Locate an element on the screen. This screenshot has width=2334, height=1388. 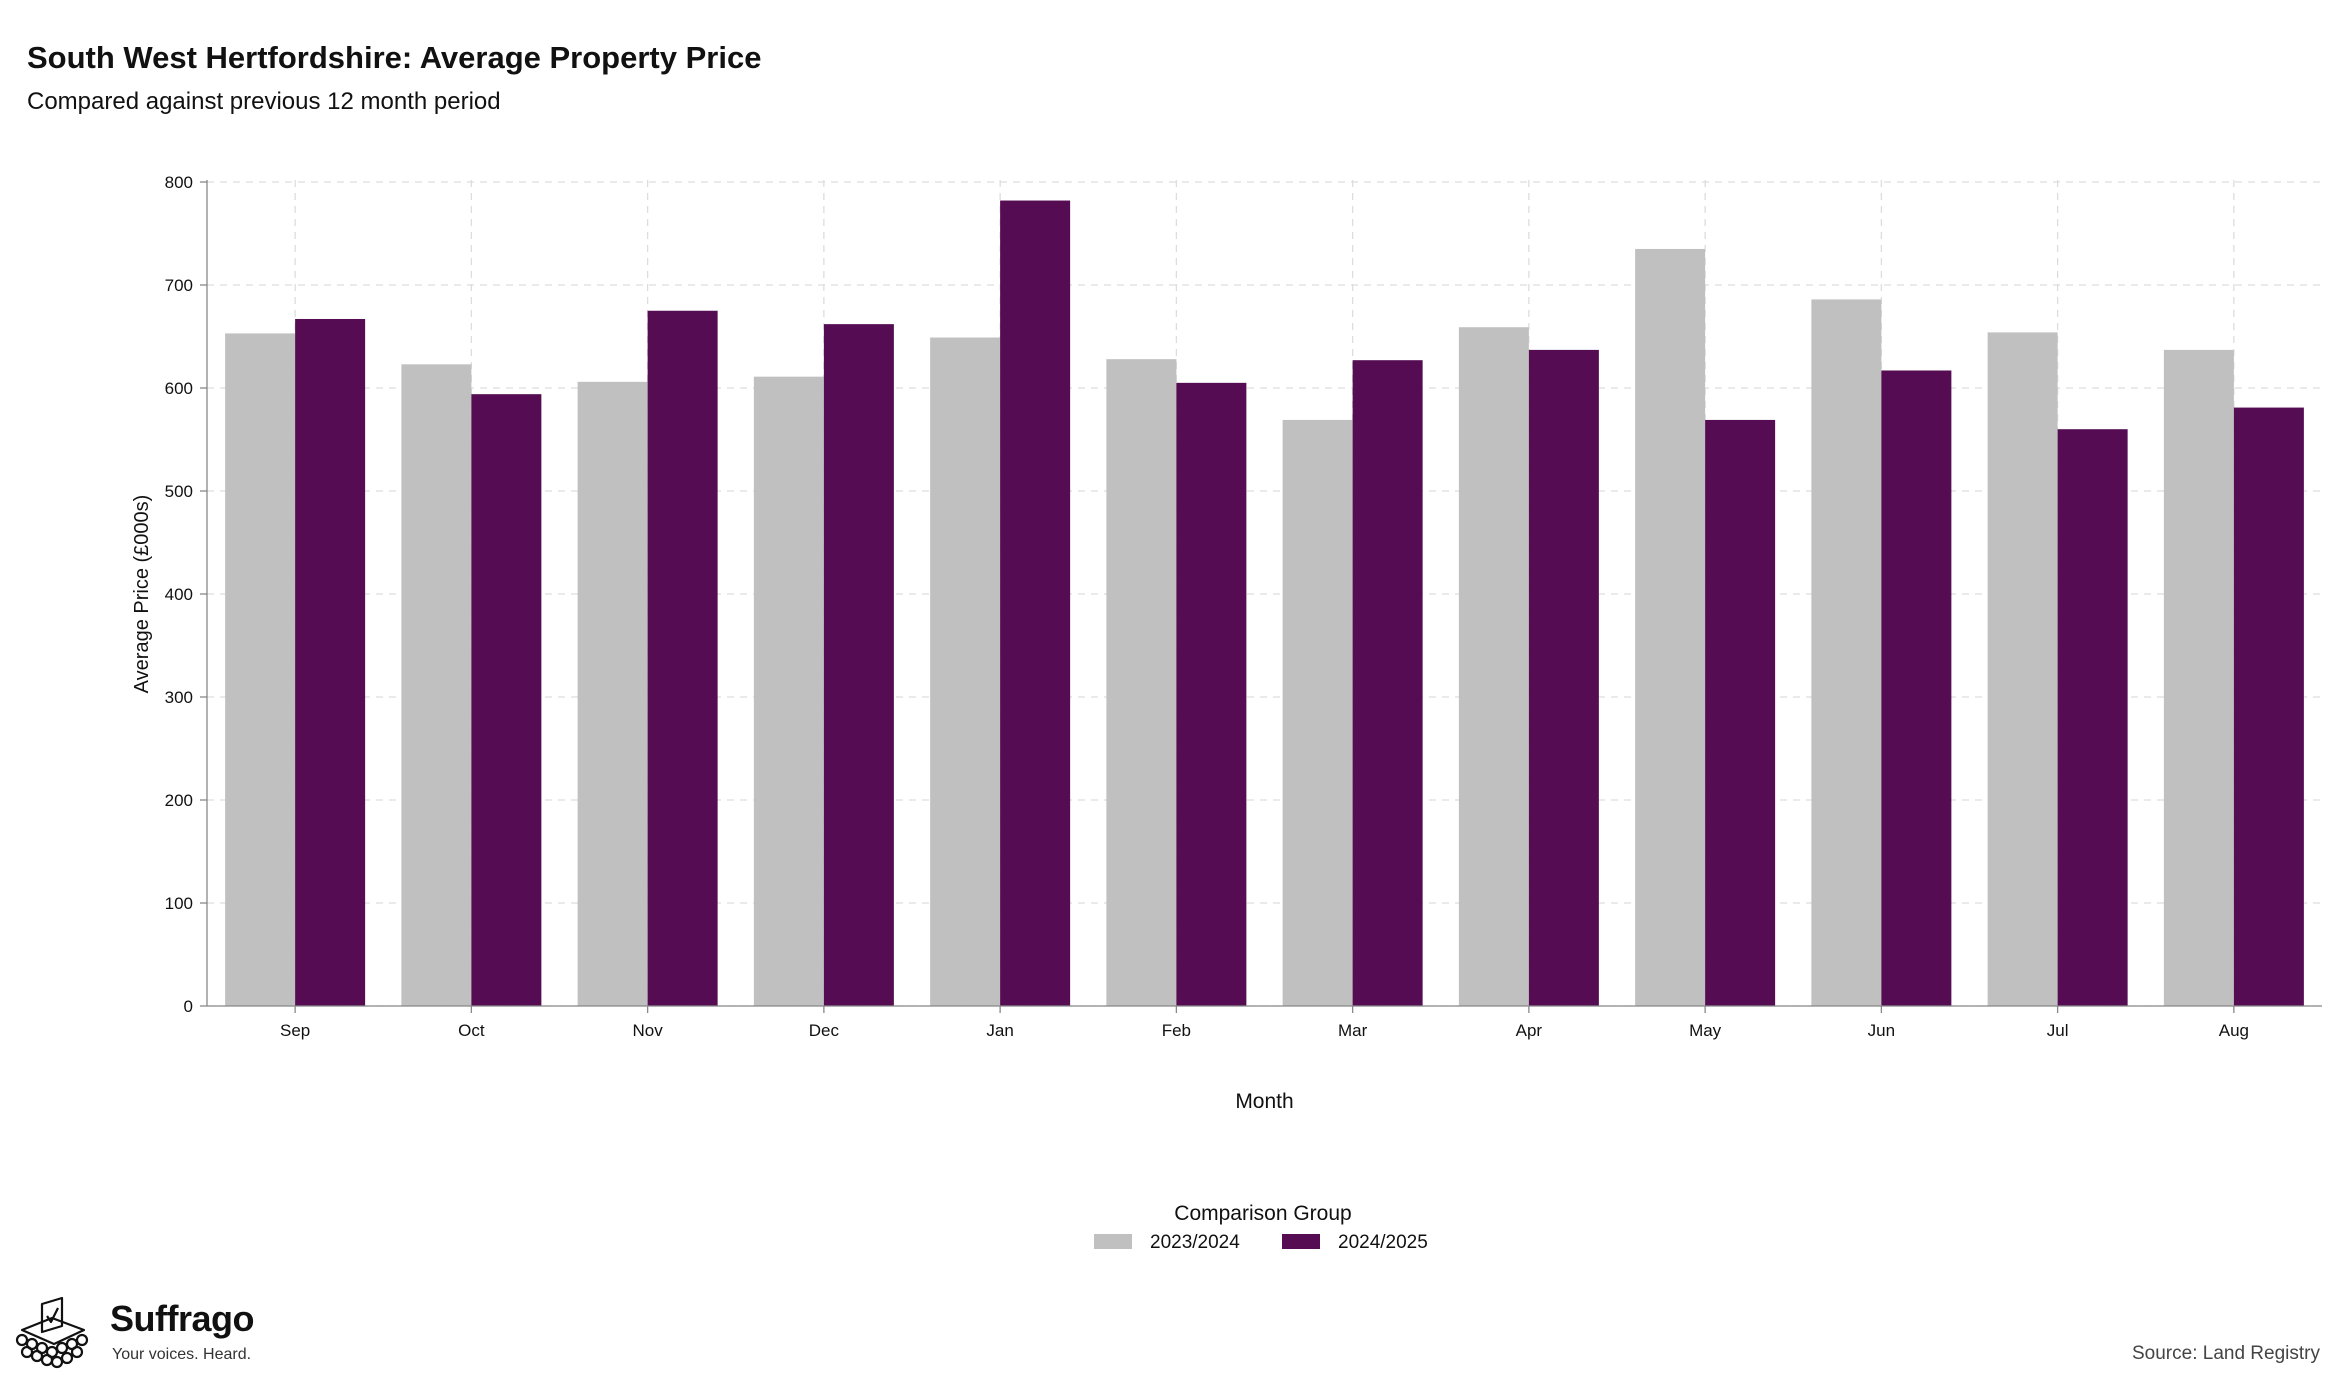
y-tick-label: 100 is located at coordinates (179, 903).